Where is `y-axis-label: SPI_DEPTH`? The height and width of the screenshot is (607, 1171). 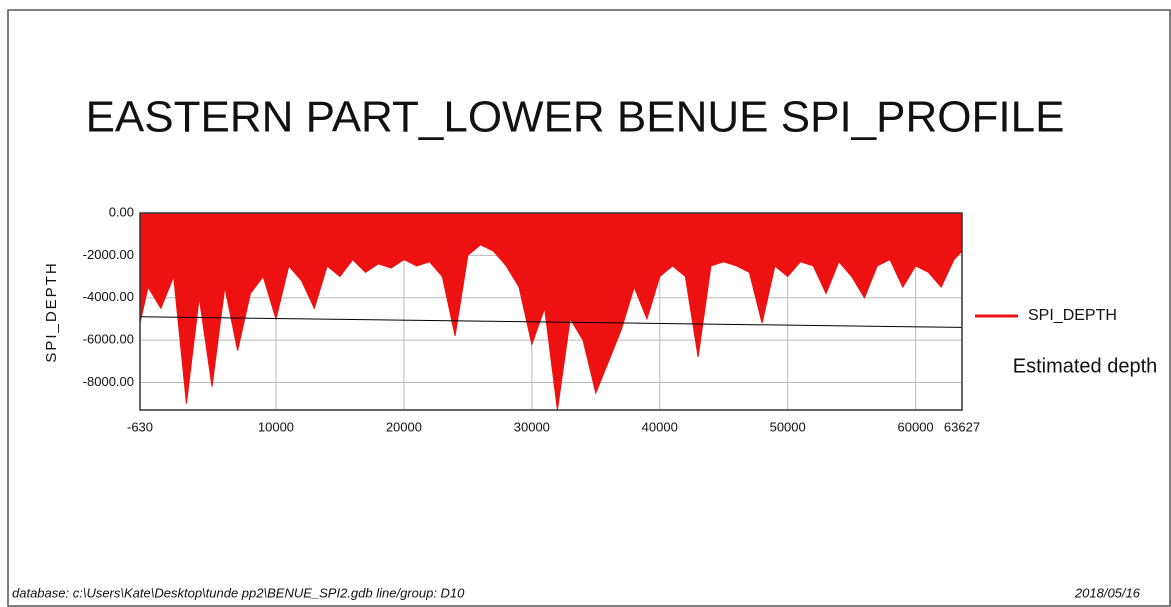
y-axis-label: SPI_DEPTH is located at coordinates (51, 311).